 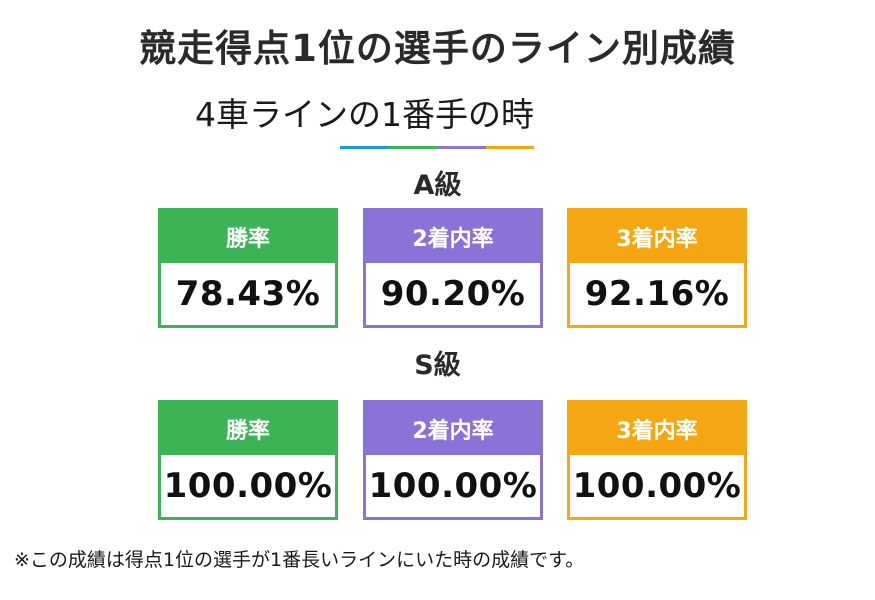 I want to click on stat-card-a-top3-rate: 3着内率 92.16%, so click(x=657, y=268).